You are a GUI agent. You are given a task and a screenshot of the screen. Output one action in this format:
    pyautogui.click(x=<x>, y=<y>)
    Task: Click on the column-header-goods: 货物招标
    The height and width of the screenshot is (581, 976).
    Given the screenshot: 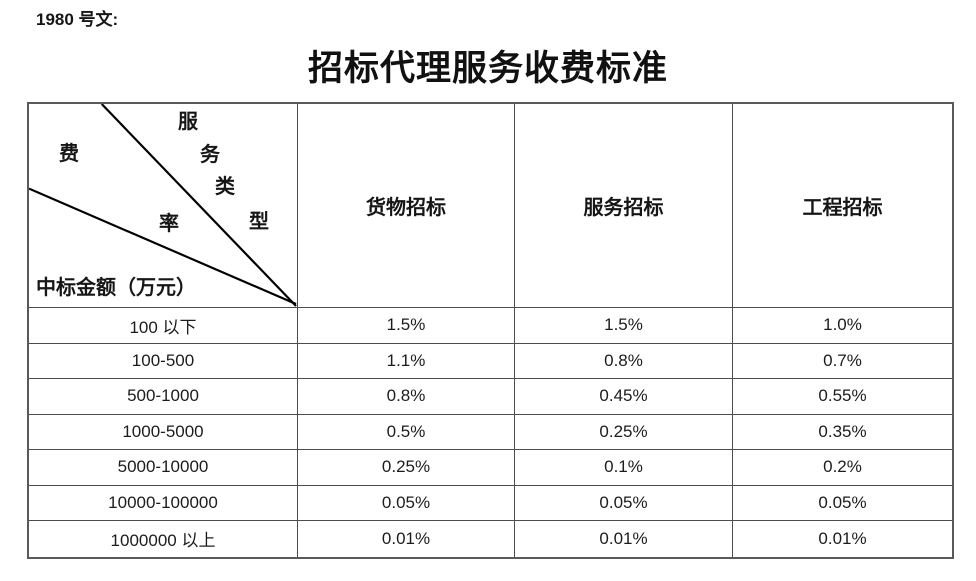 What is the action you would take?
    pyautogui.click(x=406, y=206)
    